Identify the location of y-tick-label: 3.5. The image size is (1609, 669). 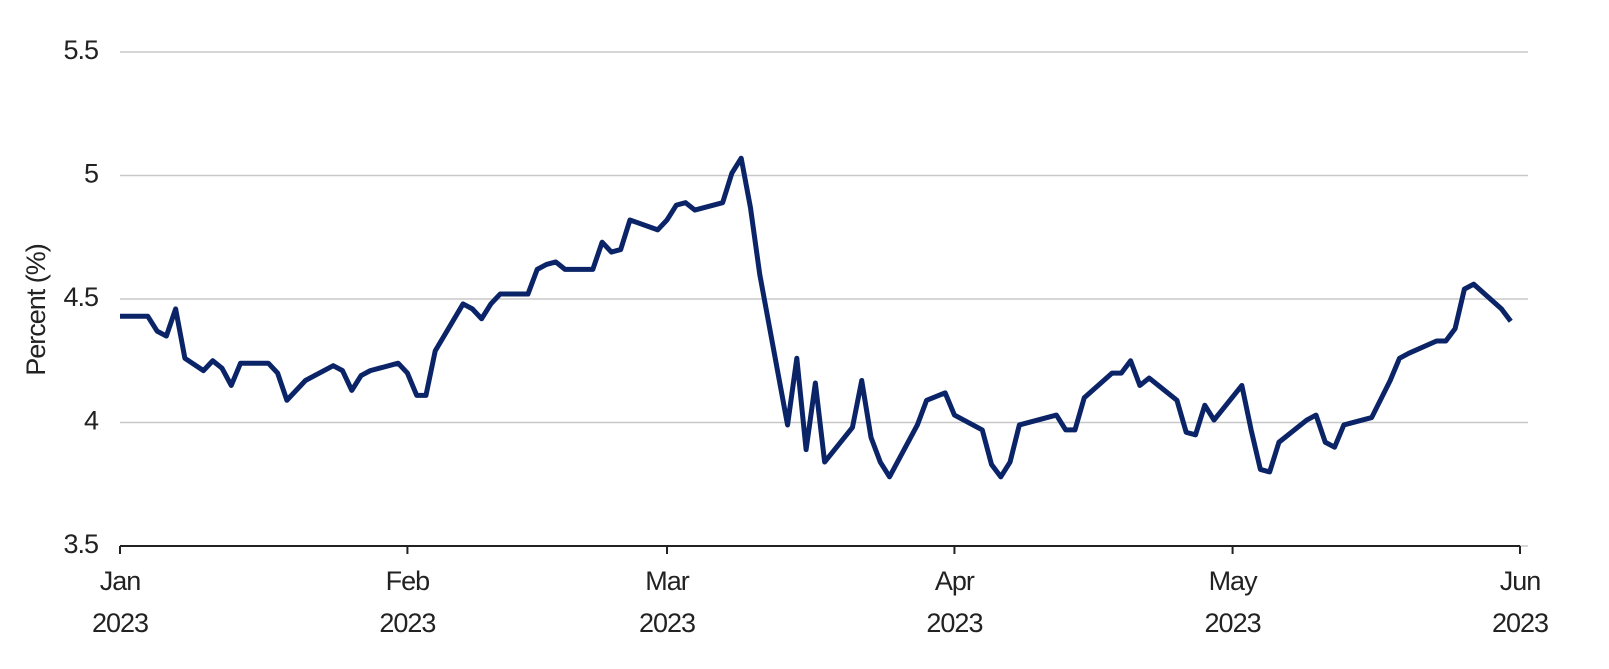
(80, 544).